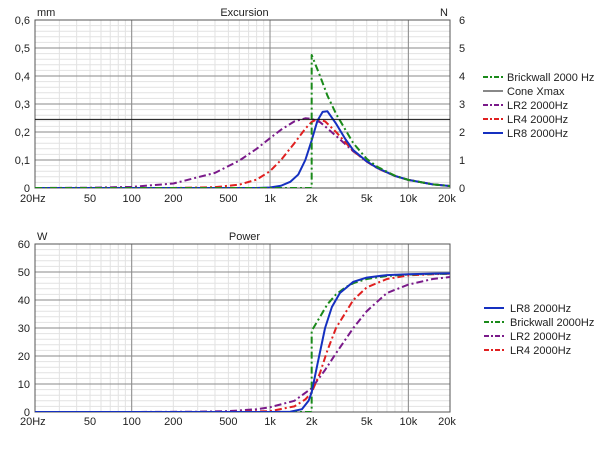  What do you see at coordinates (46, 13) in the screenshot?
I see `y-axis-unit: mm` at bounding box center [46, 13].